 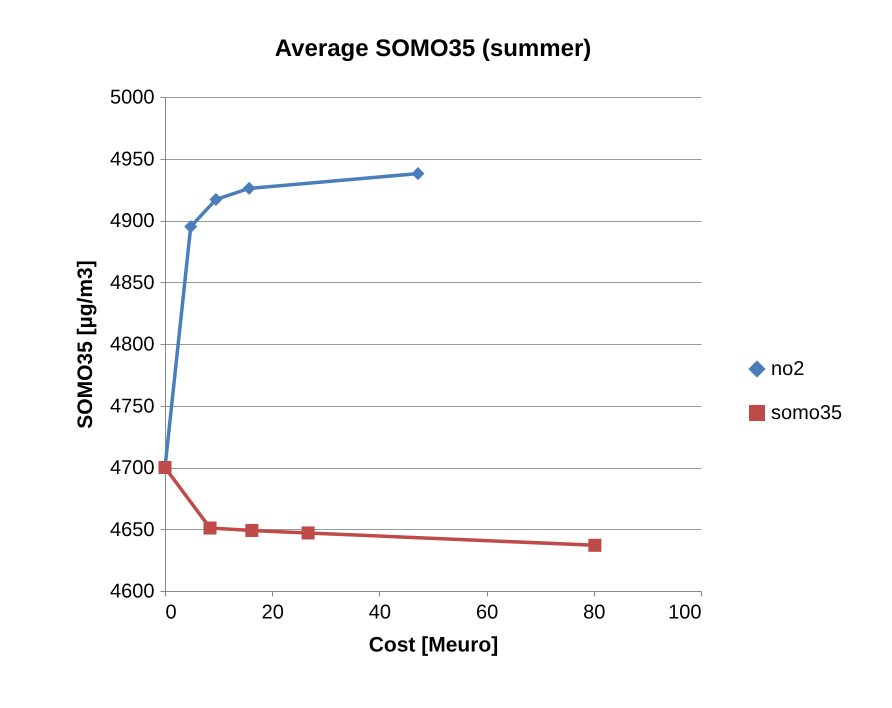 I want to click on y-tick-label: 4600, so click(x=132, y=591).